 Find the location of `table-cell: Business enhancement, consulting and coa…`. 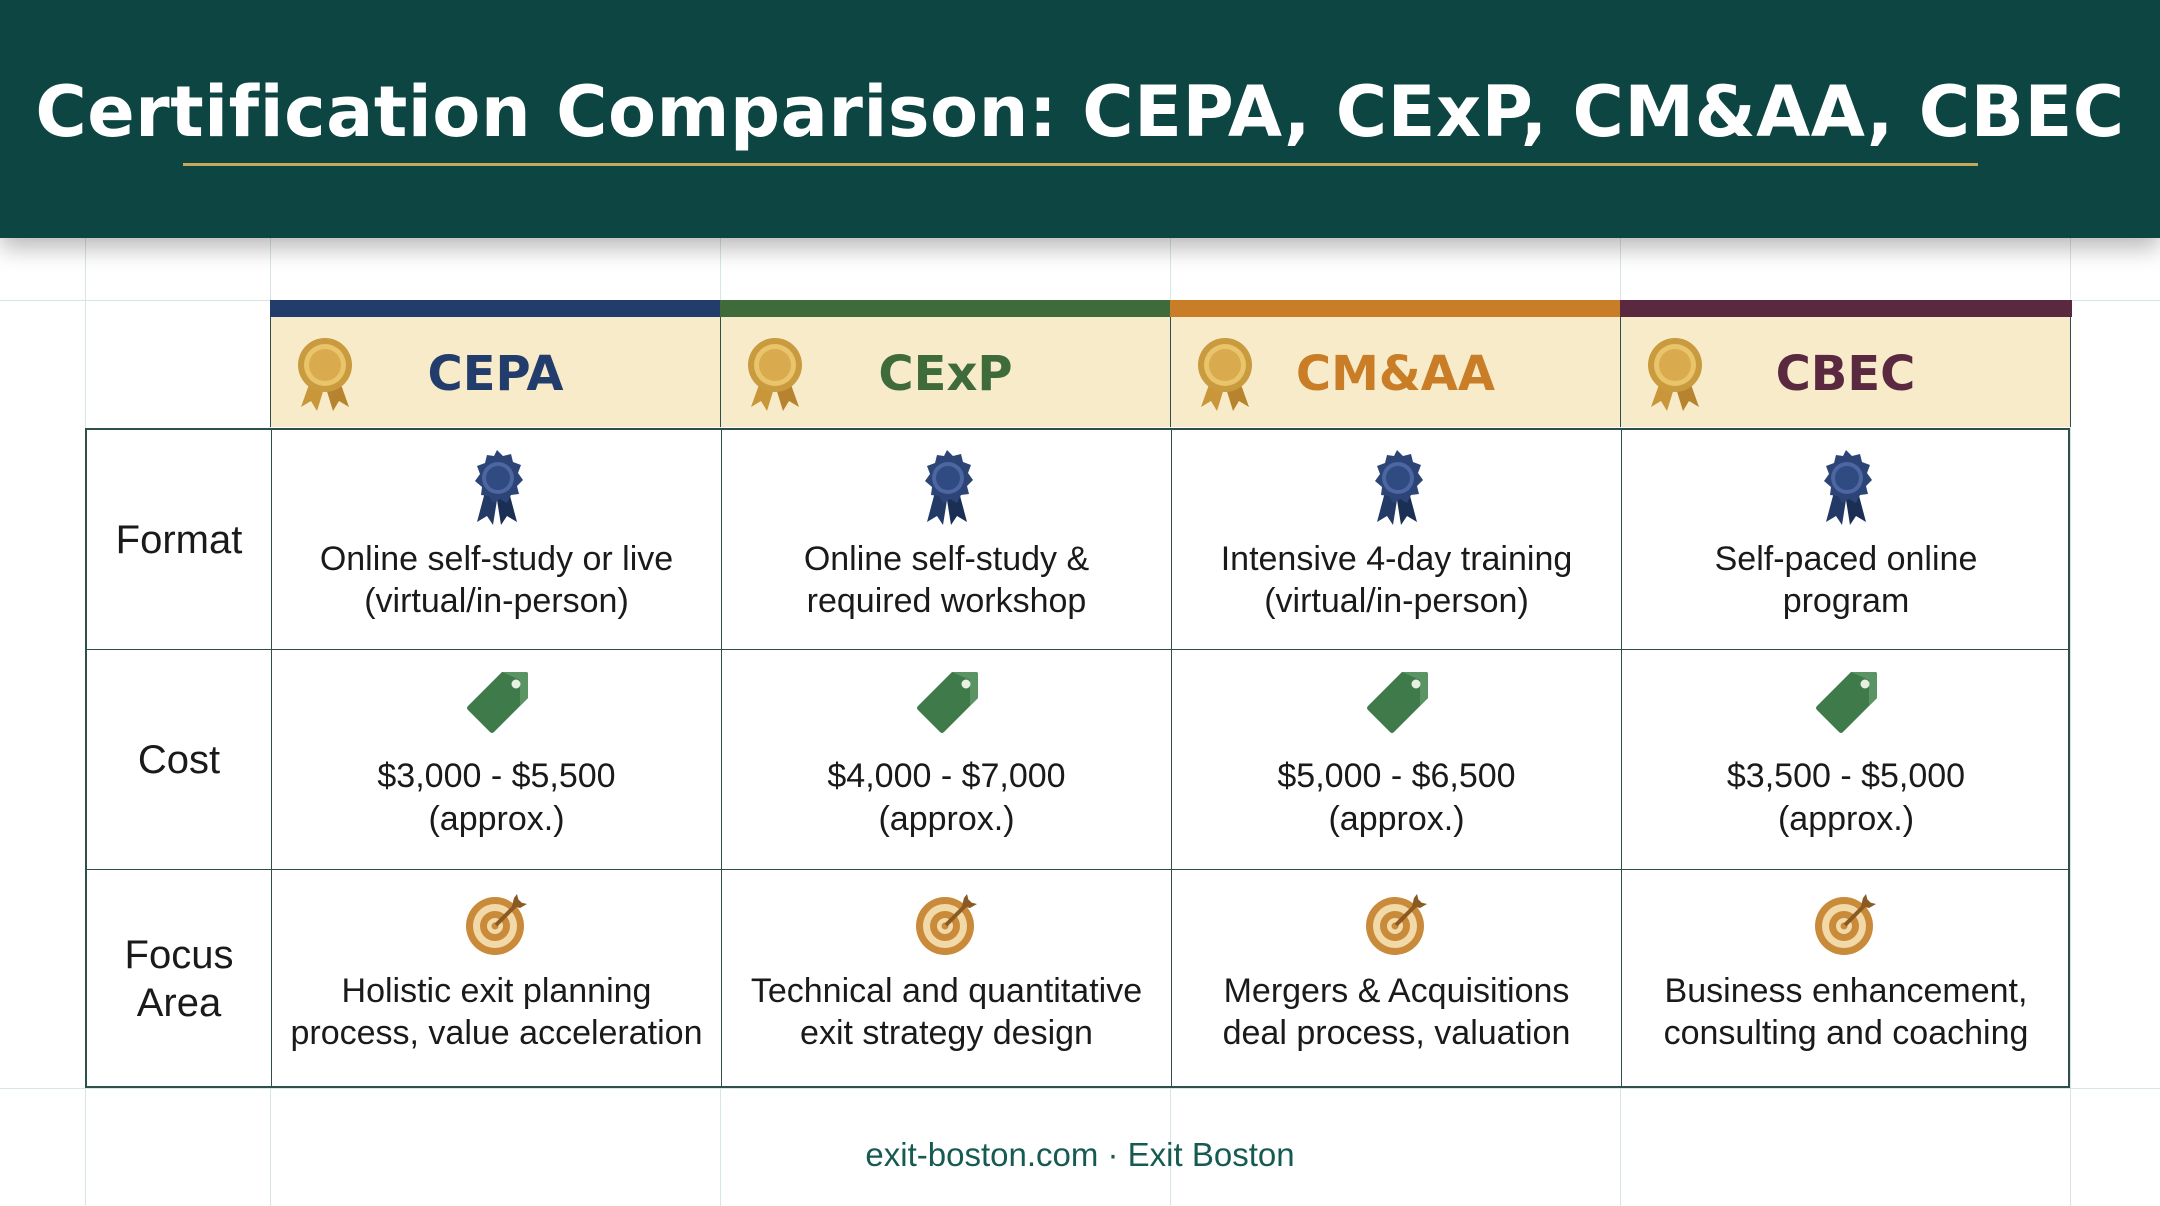

table-cell: Business enhancement, consulting and coa… is located at coordinates (1846, 979).